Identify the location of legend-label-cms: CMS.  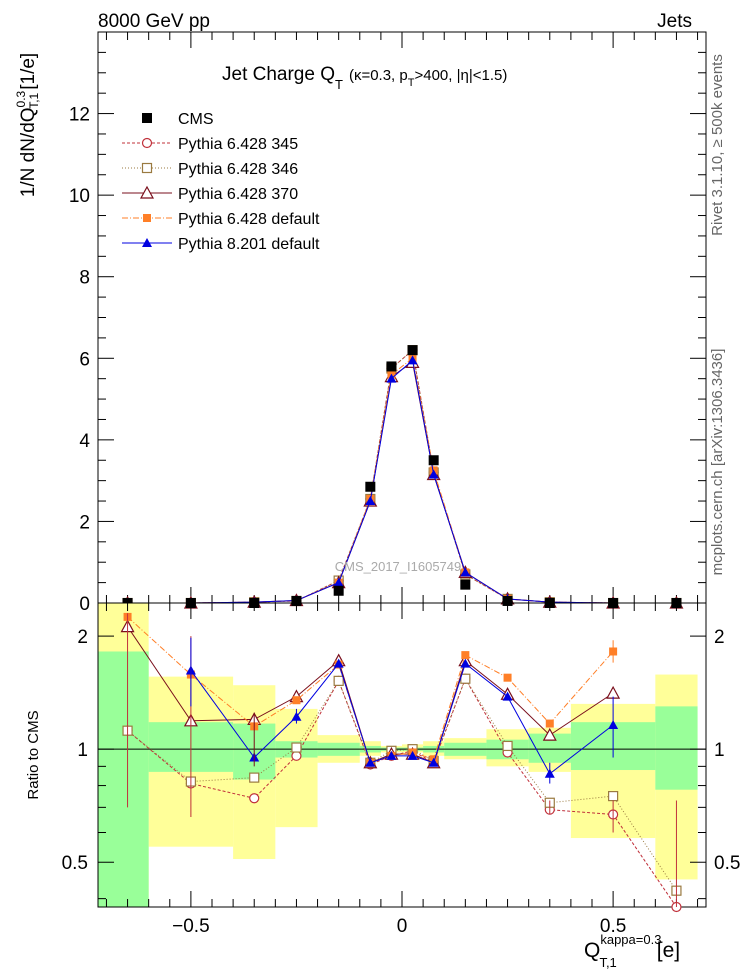
(196, 119).